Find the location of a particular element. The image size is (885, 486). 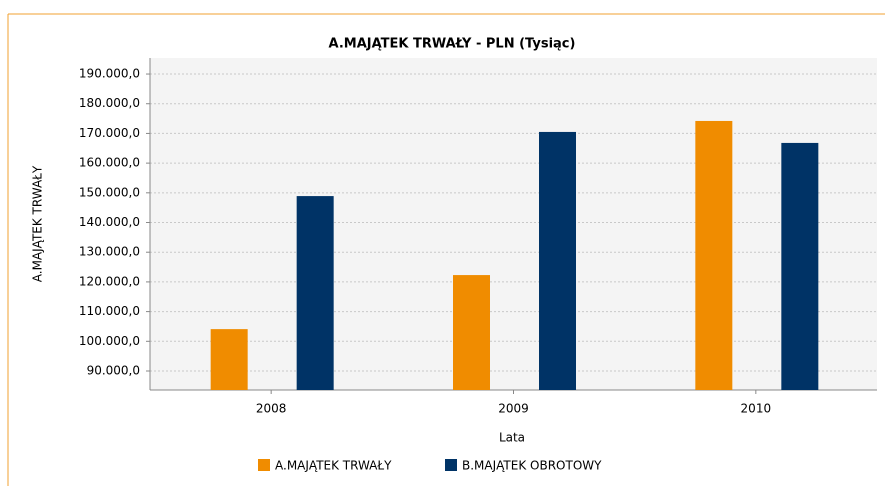

y-tick-label: 110.000,0 is located at coordinates (109, 311).